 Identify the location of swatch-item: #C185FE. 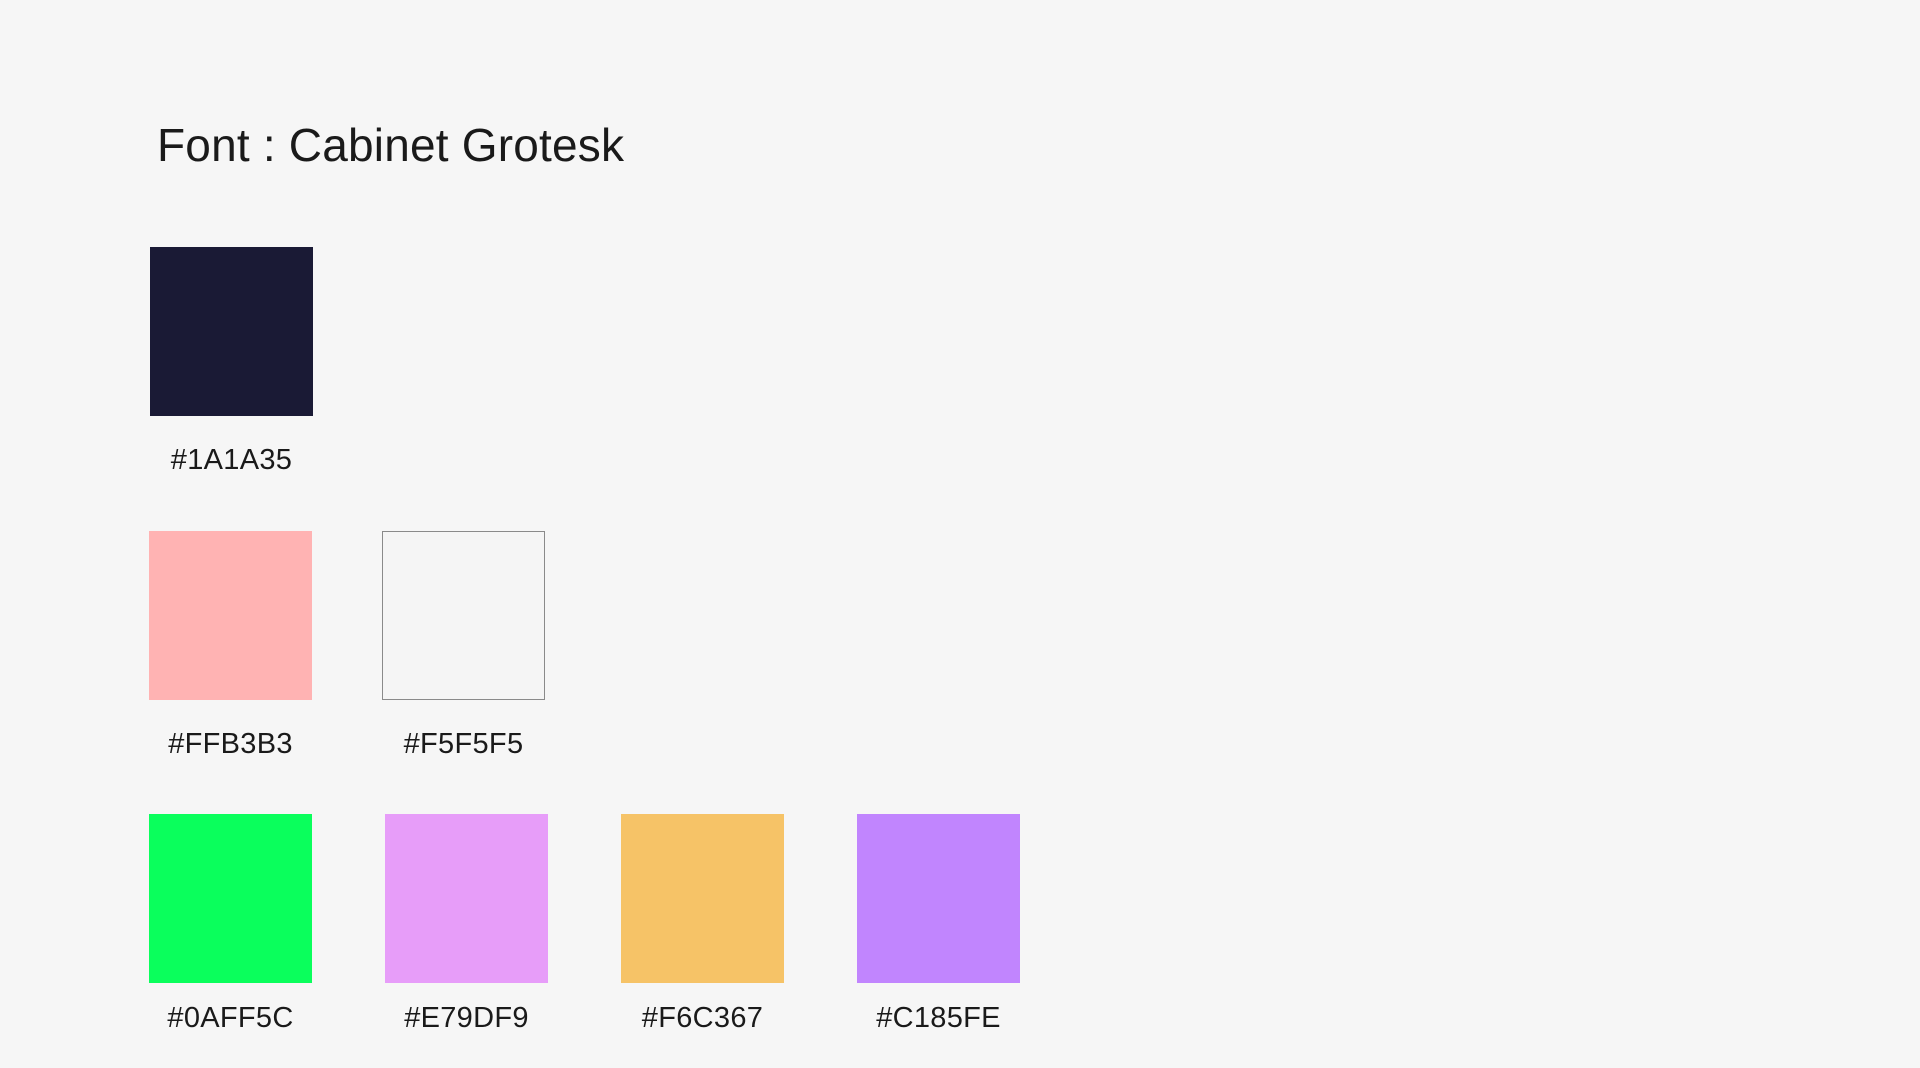
(938, 924).